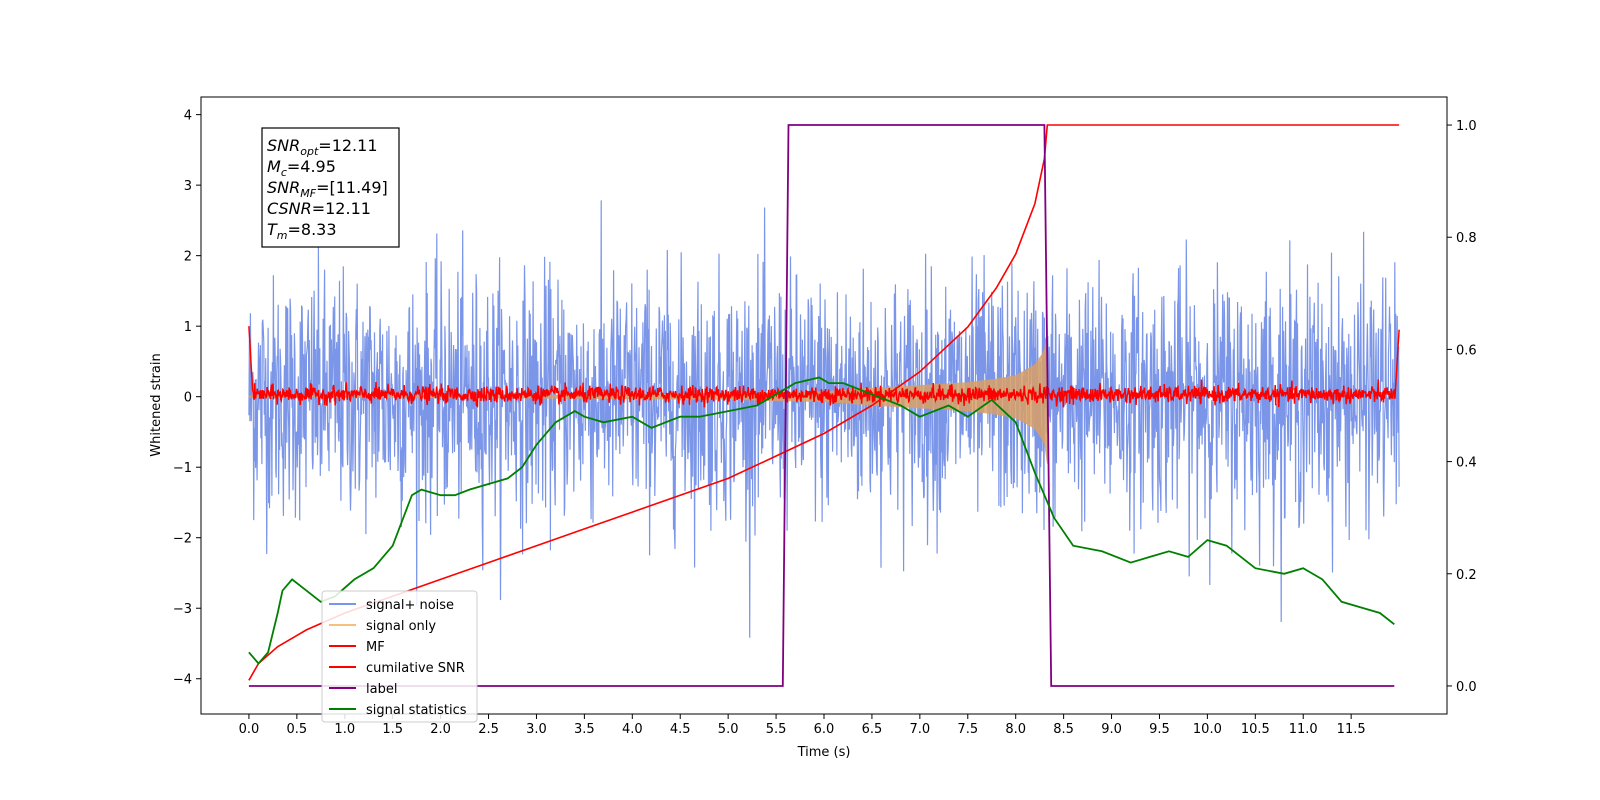 The image size is (1600, 800). What do you see at coordinates (776, 729) in the screenshot?
I see `x-tick-label: 5.5` at bounding box center [776, 729].